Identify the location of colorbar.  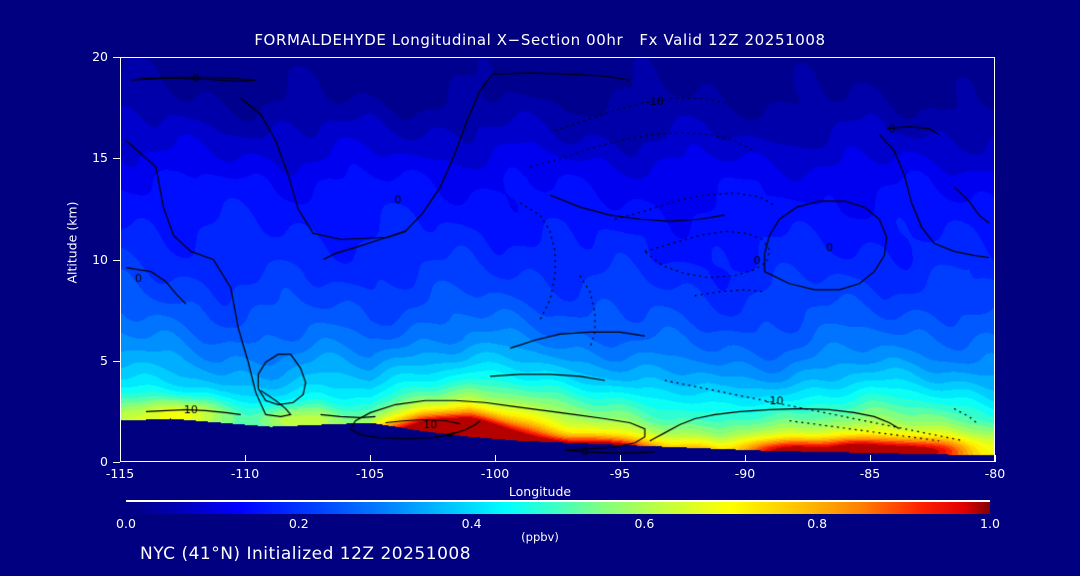
(558, 507).